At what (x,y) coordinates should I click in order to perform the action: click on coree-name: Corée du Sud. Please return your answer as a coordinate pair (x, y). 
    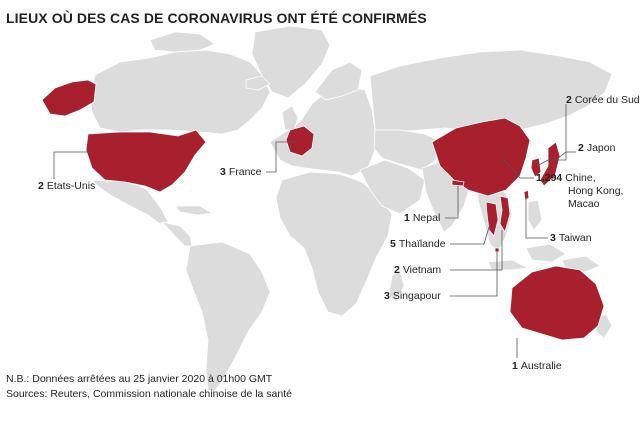
    Looking at the image, I should click on (607, 100).